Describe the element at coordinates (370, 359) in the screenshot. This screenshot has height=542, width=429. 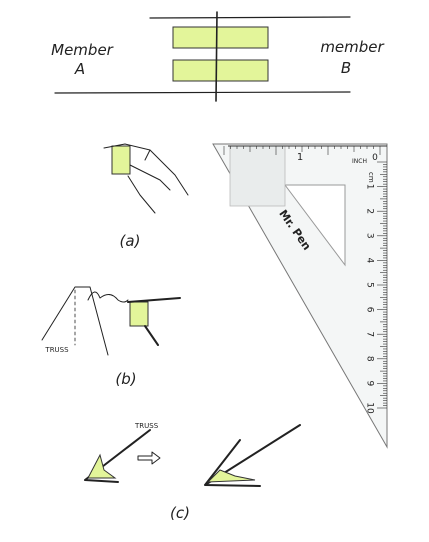
I see `cm-number: 8` at that location.